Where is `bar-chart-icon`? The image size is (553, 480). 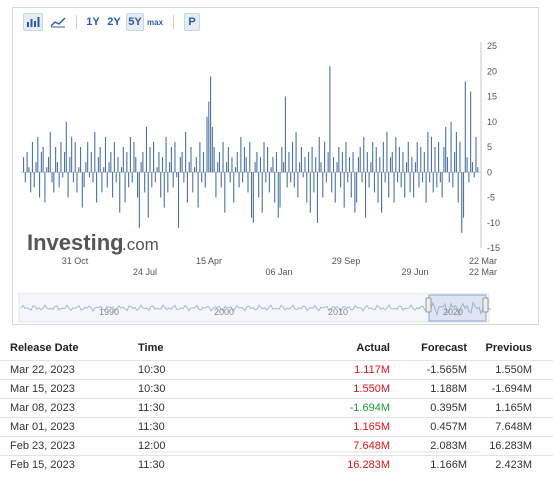 bar-chart-icon is located at coordinates (33, 22).